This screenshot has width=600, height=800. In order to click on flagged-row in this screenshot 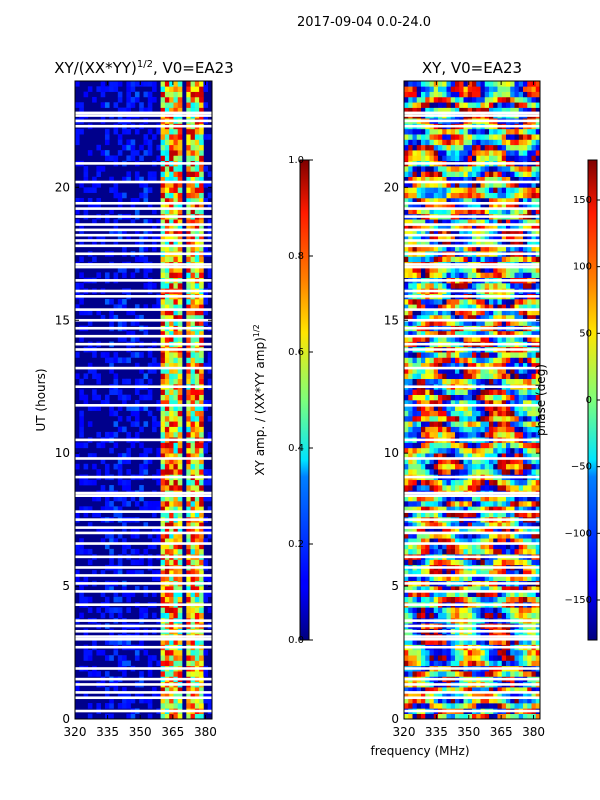, I will do `click(143, 583)`.